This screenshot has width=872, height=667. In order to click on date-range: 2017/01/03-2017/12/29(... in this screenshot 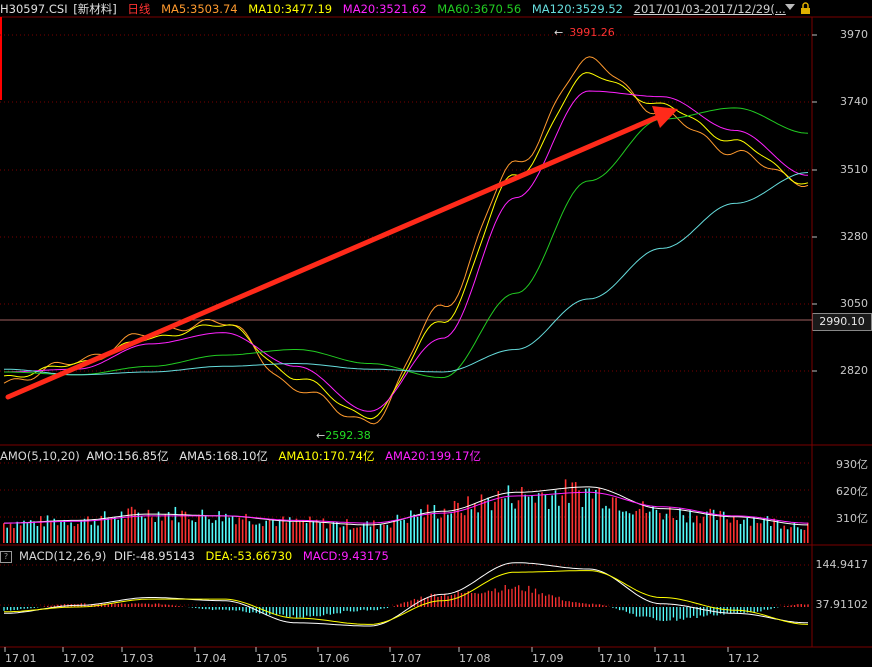, I will do `click(709, 9)`.